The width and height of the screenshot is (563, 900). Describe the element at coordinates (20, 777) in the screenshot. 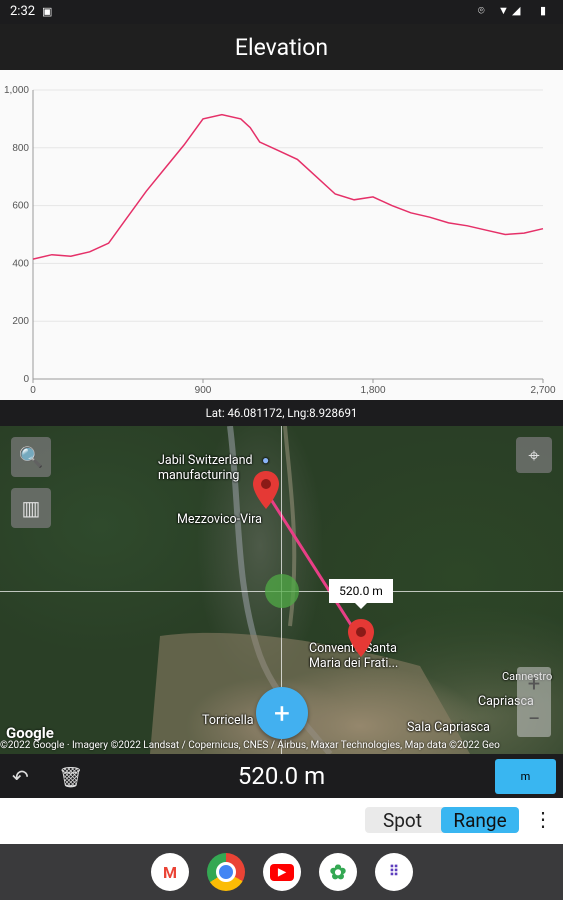

I see `undo-icon: ↶` at that location.